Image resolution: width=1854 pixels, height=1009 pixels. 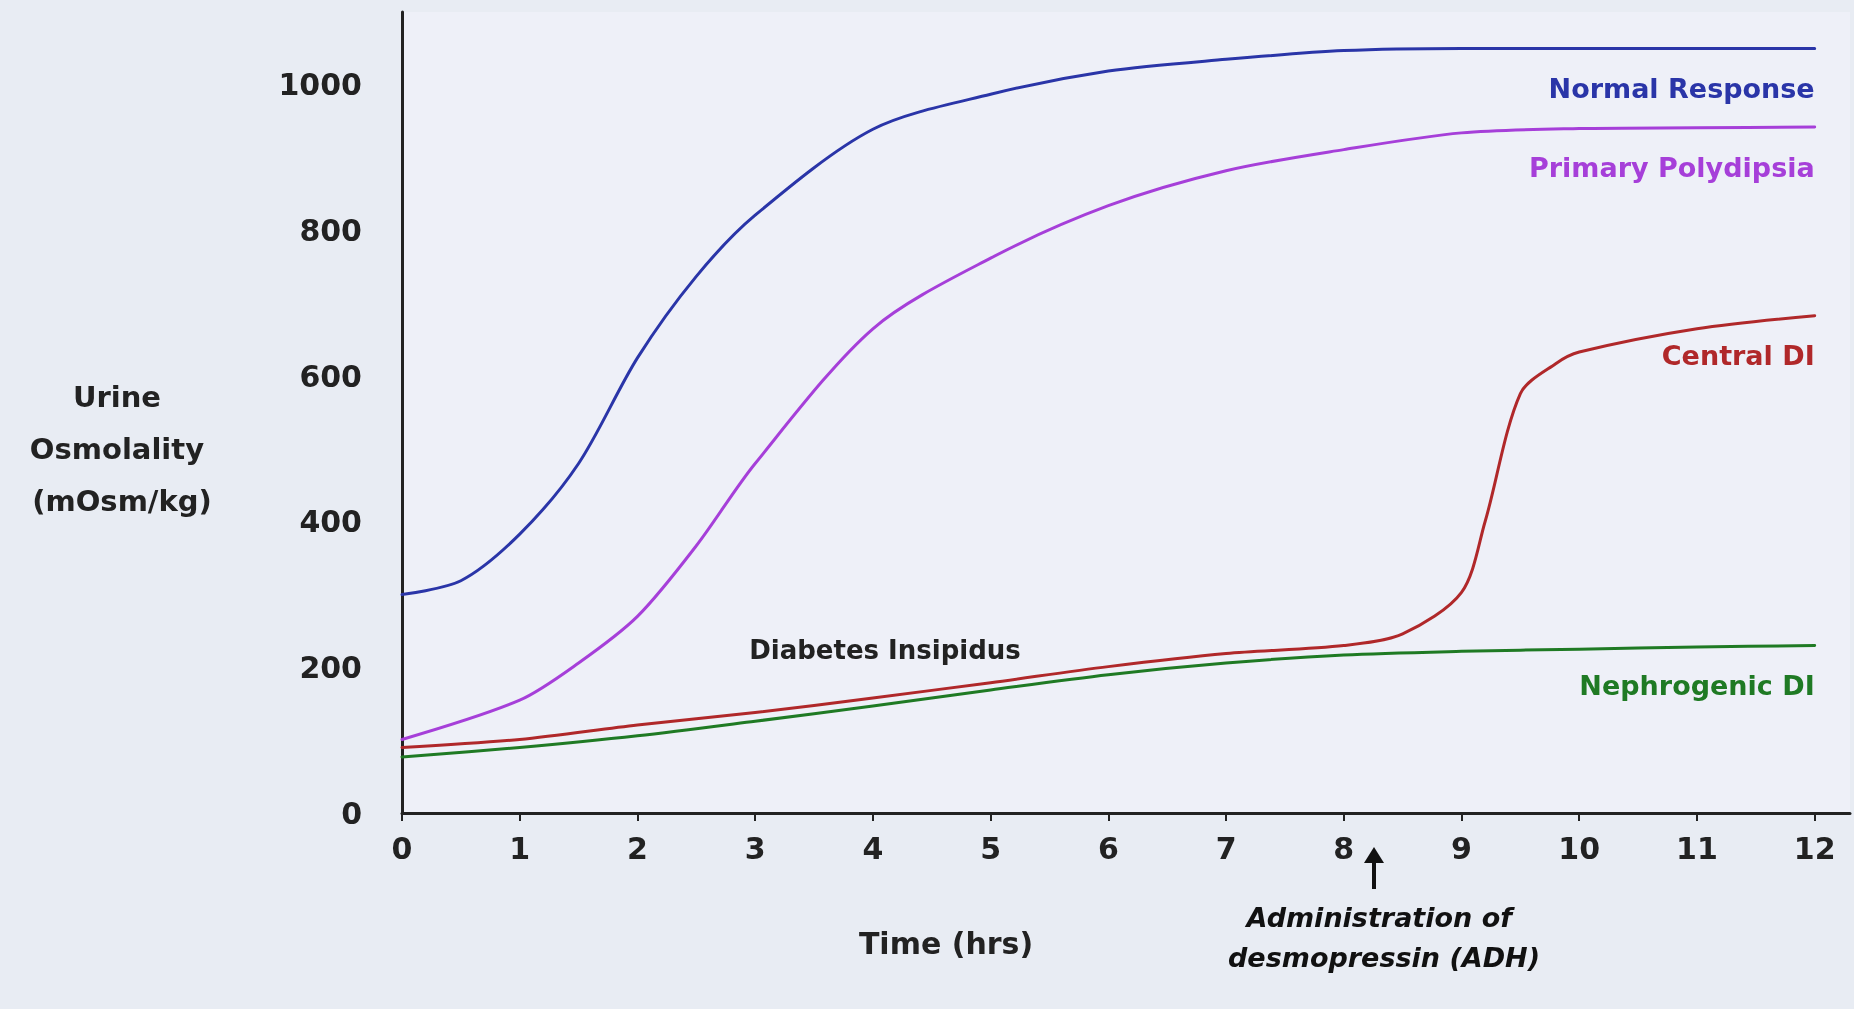 What do you see at coordinates (885, 650) in the screenshot?
I see `annotation: Diabetes Insipidus` at bounding box center [885, 650].